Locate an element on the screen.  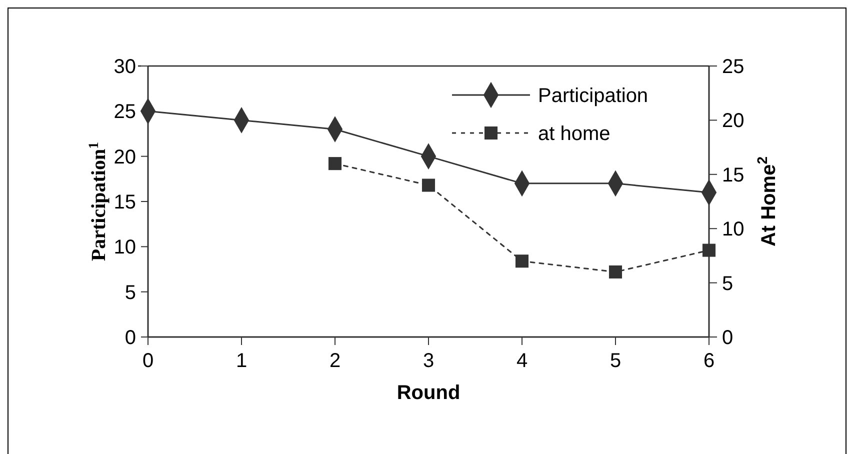
x-tick-label: 5 is located at coordinates (616, 361).